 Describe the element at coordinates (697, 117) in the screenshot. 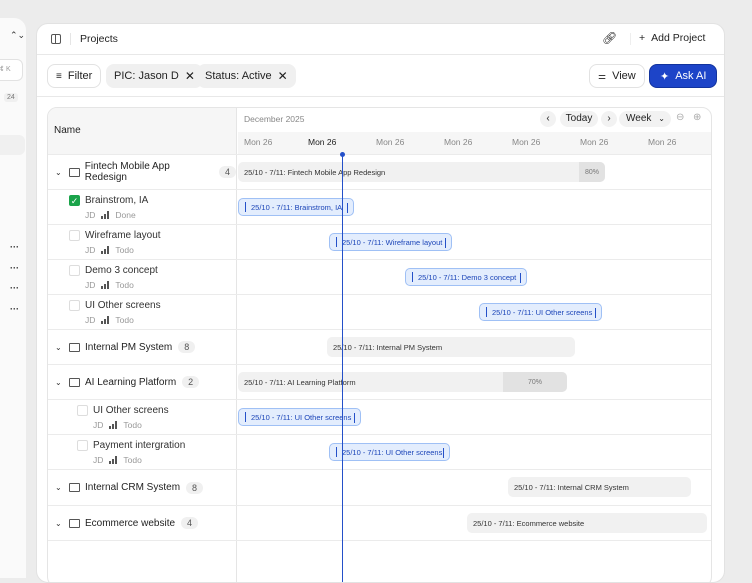

I see `zoom-in-icon: ⊕` at that location.